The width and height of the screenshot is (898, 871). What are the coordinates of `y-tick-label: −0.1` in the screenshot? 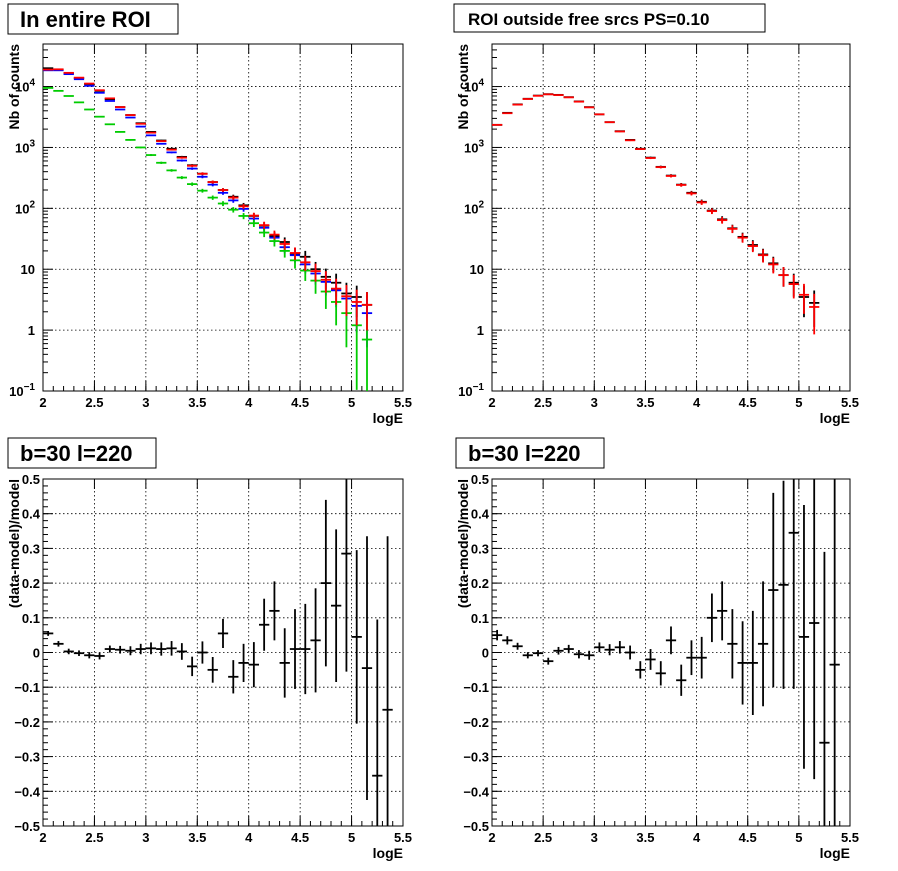 It's located at (476, 687).